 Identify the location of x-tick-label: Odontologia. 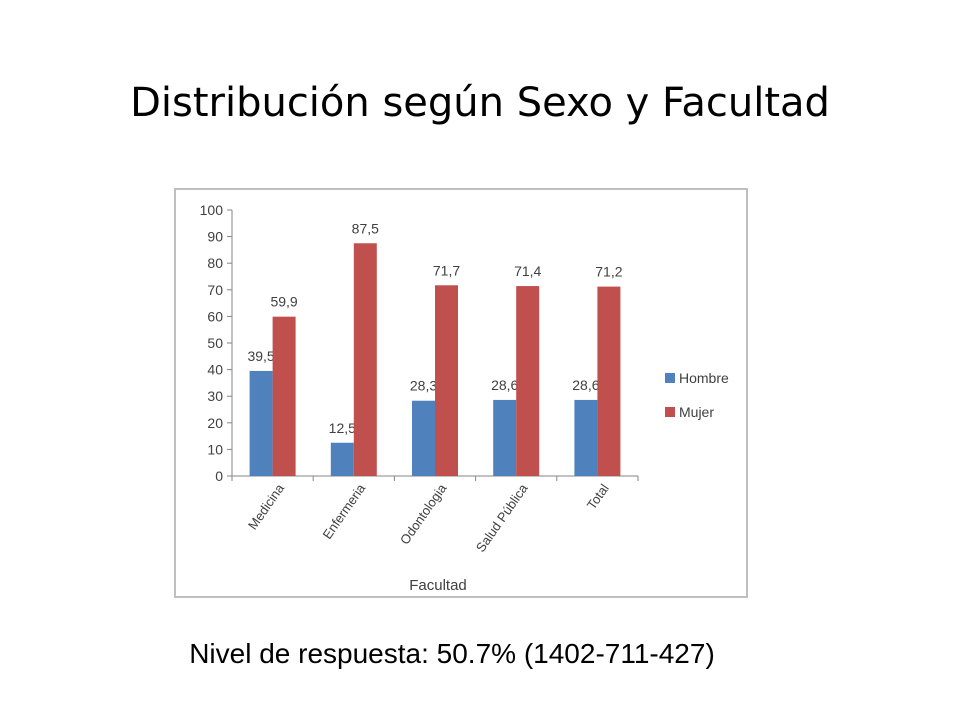
(423, 513).